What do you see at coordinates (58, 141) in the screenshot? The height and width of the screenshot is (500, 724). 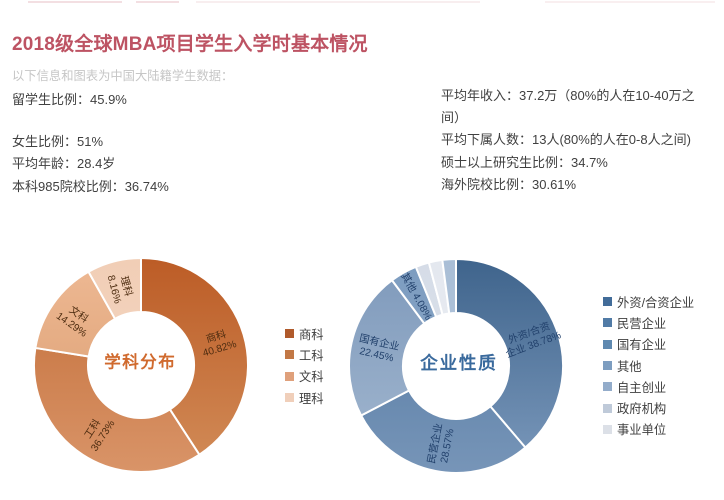 I see `stat-female-ratio: 女生比例：51%` at bounding box center [58, 141].